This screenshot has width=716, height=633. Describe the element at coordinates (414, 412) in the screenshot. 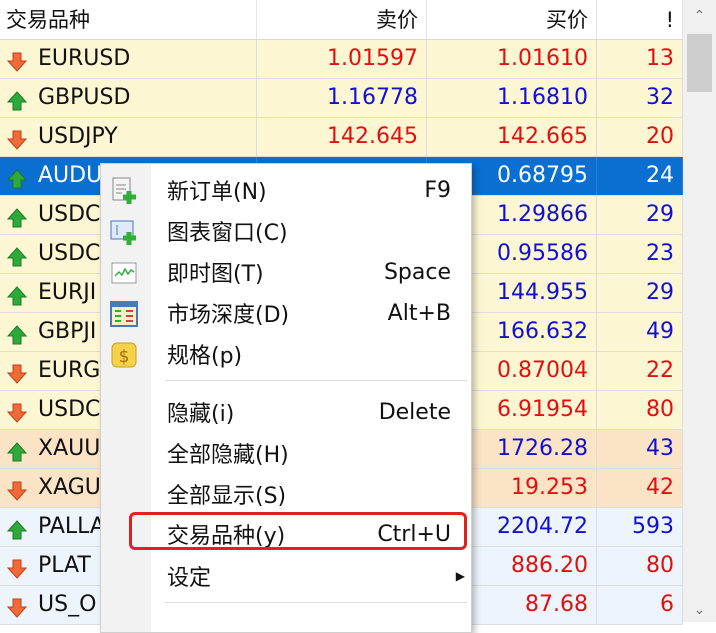

I see `menu-item-shortcut: Delete` at that location.